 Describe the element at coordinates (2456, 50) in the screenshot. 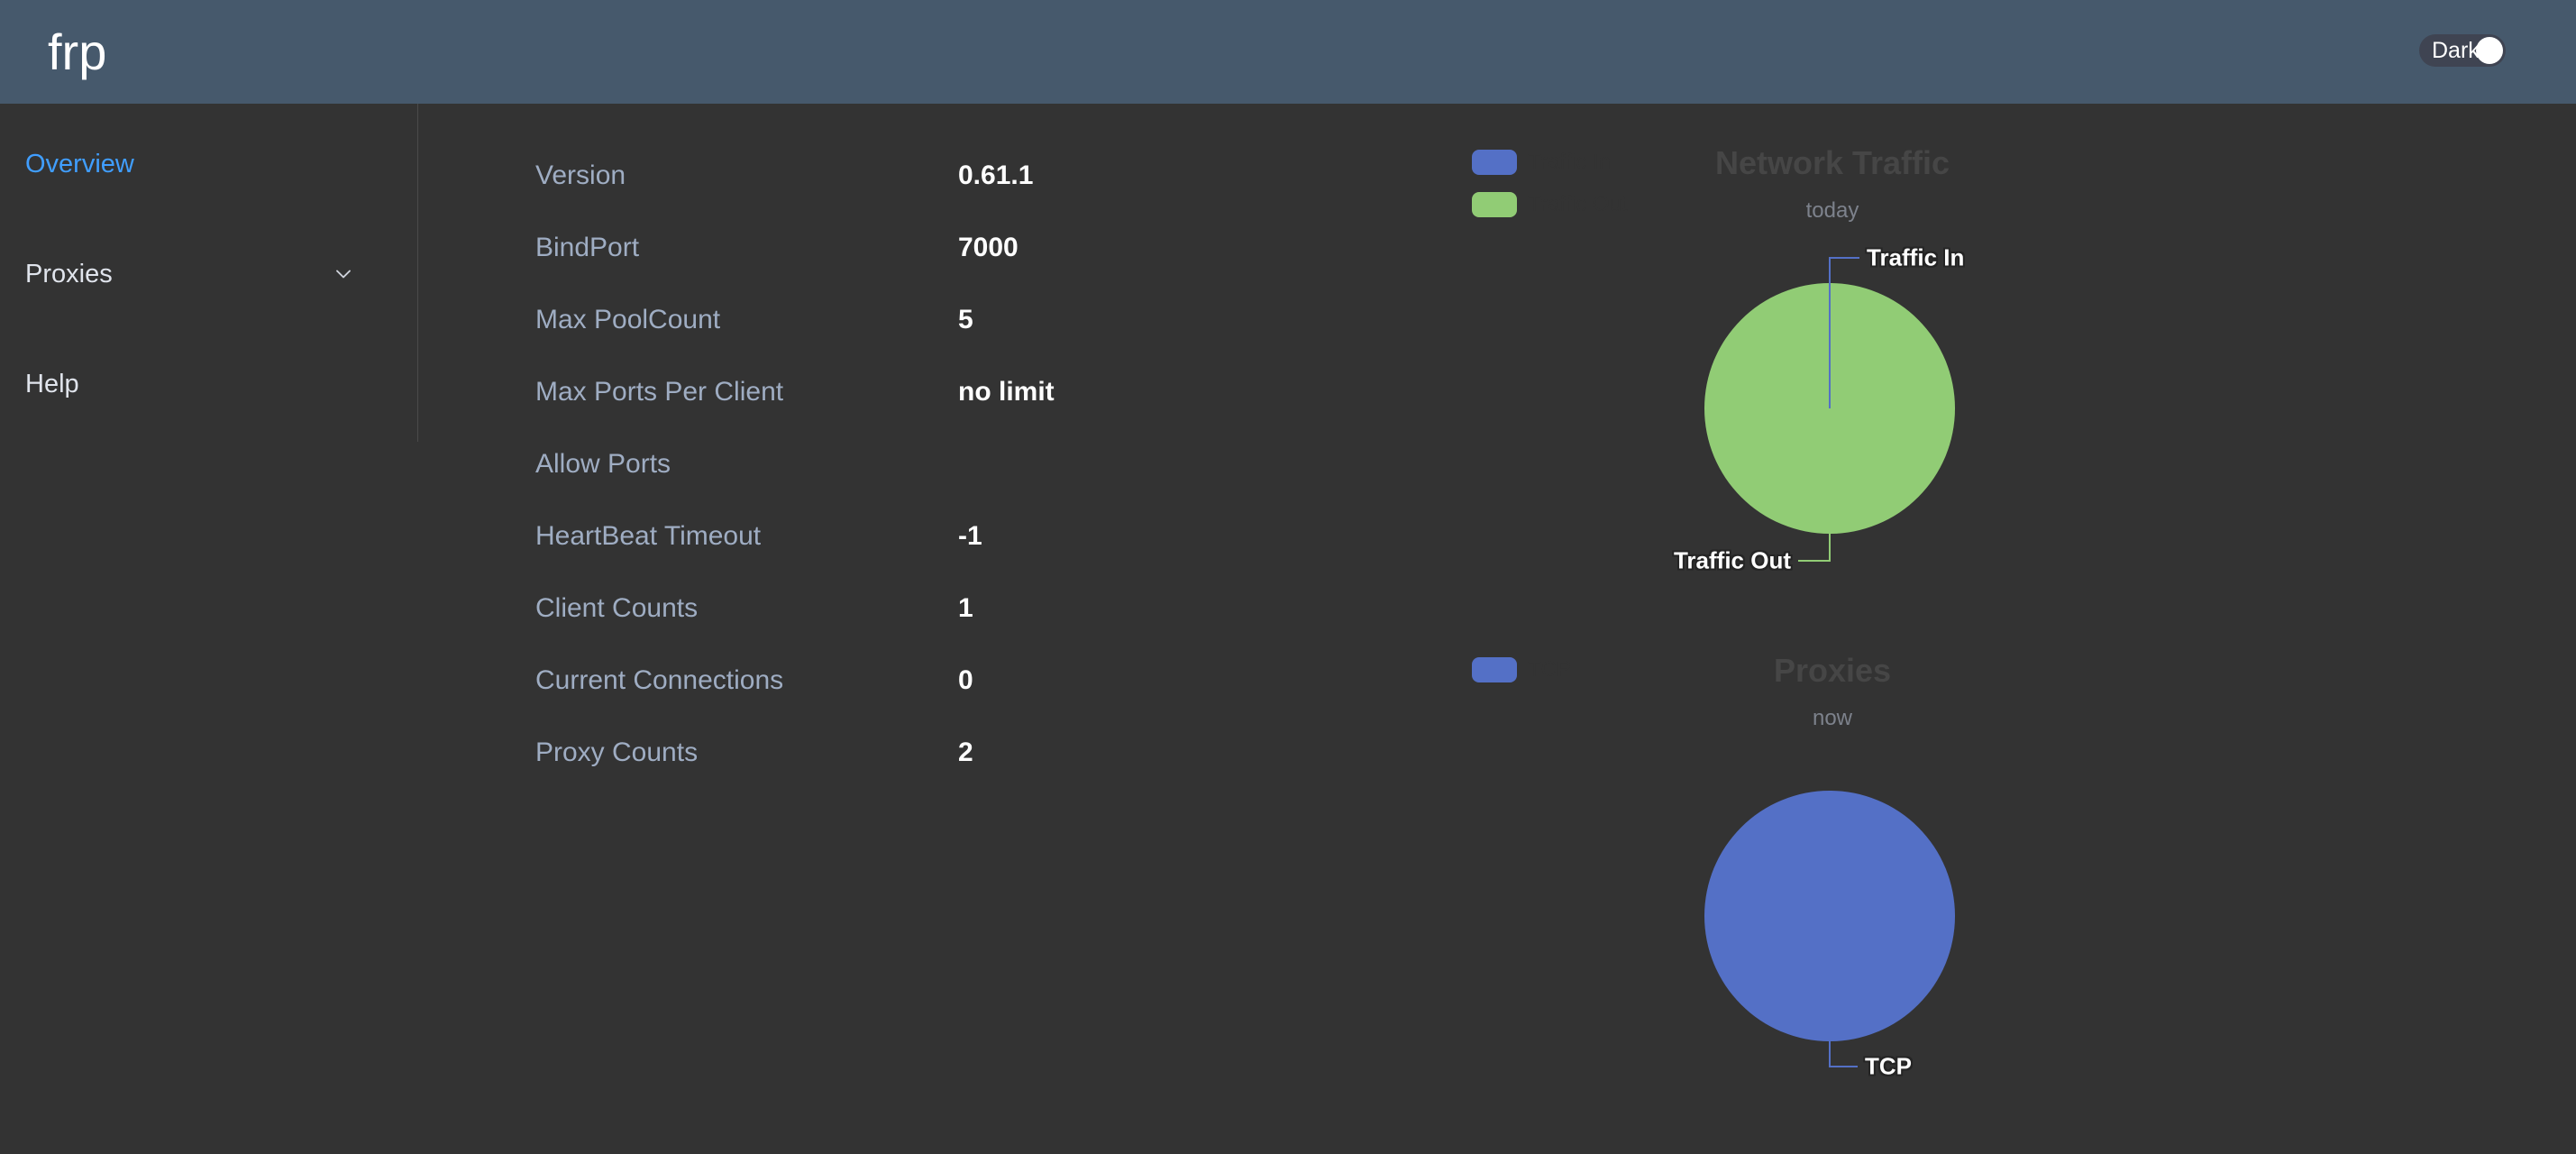

I see `dark-mode-toggle-label: Dark` at that location.